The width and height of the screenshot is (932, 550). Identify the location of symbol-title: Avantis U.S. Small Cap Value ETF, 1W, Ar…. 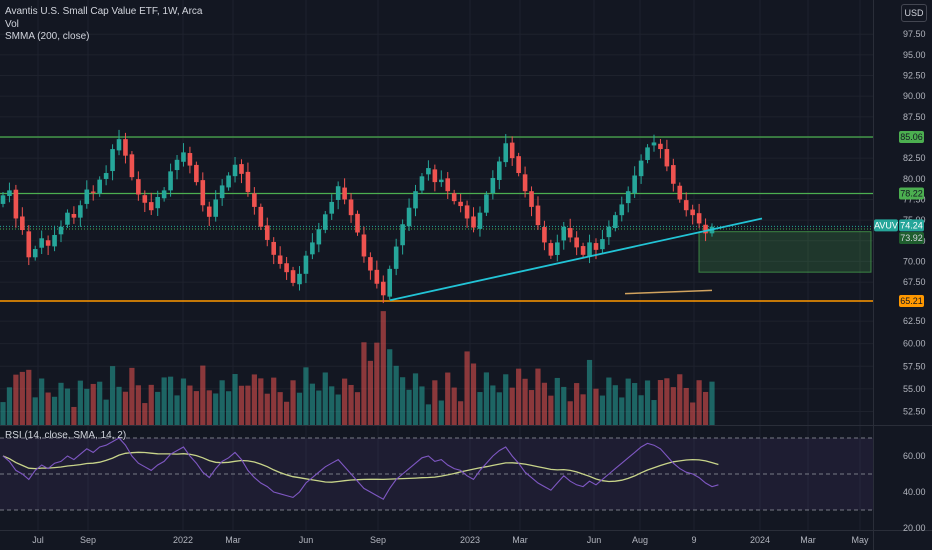
(104, 11).